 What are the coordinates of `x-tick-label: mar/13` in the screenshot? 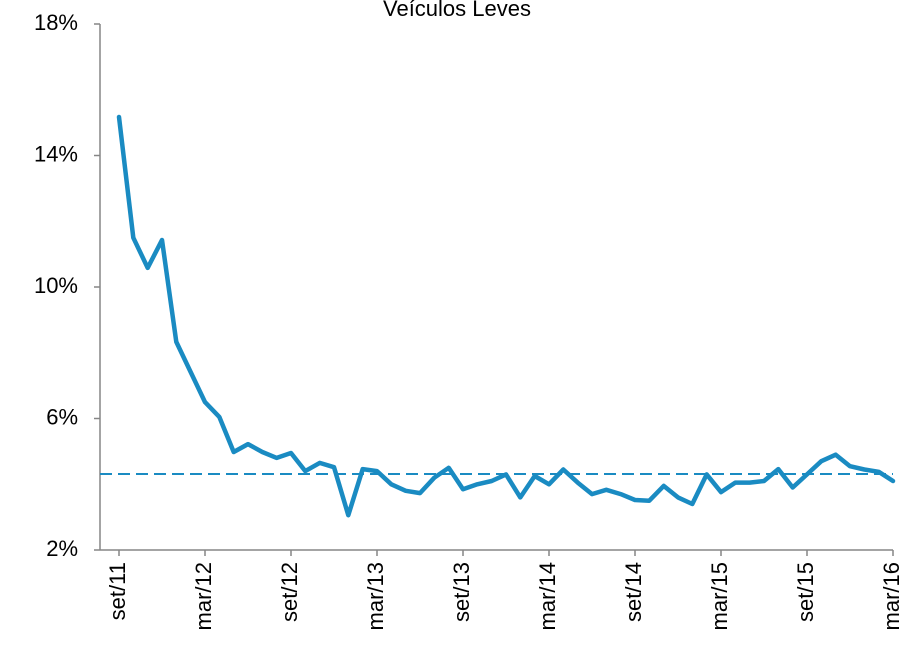 It's located at (375, 596).